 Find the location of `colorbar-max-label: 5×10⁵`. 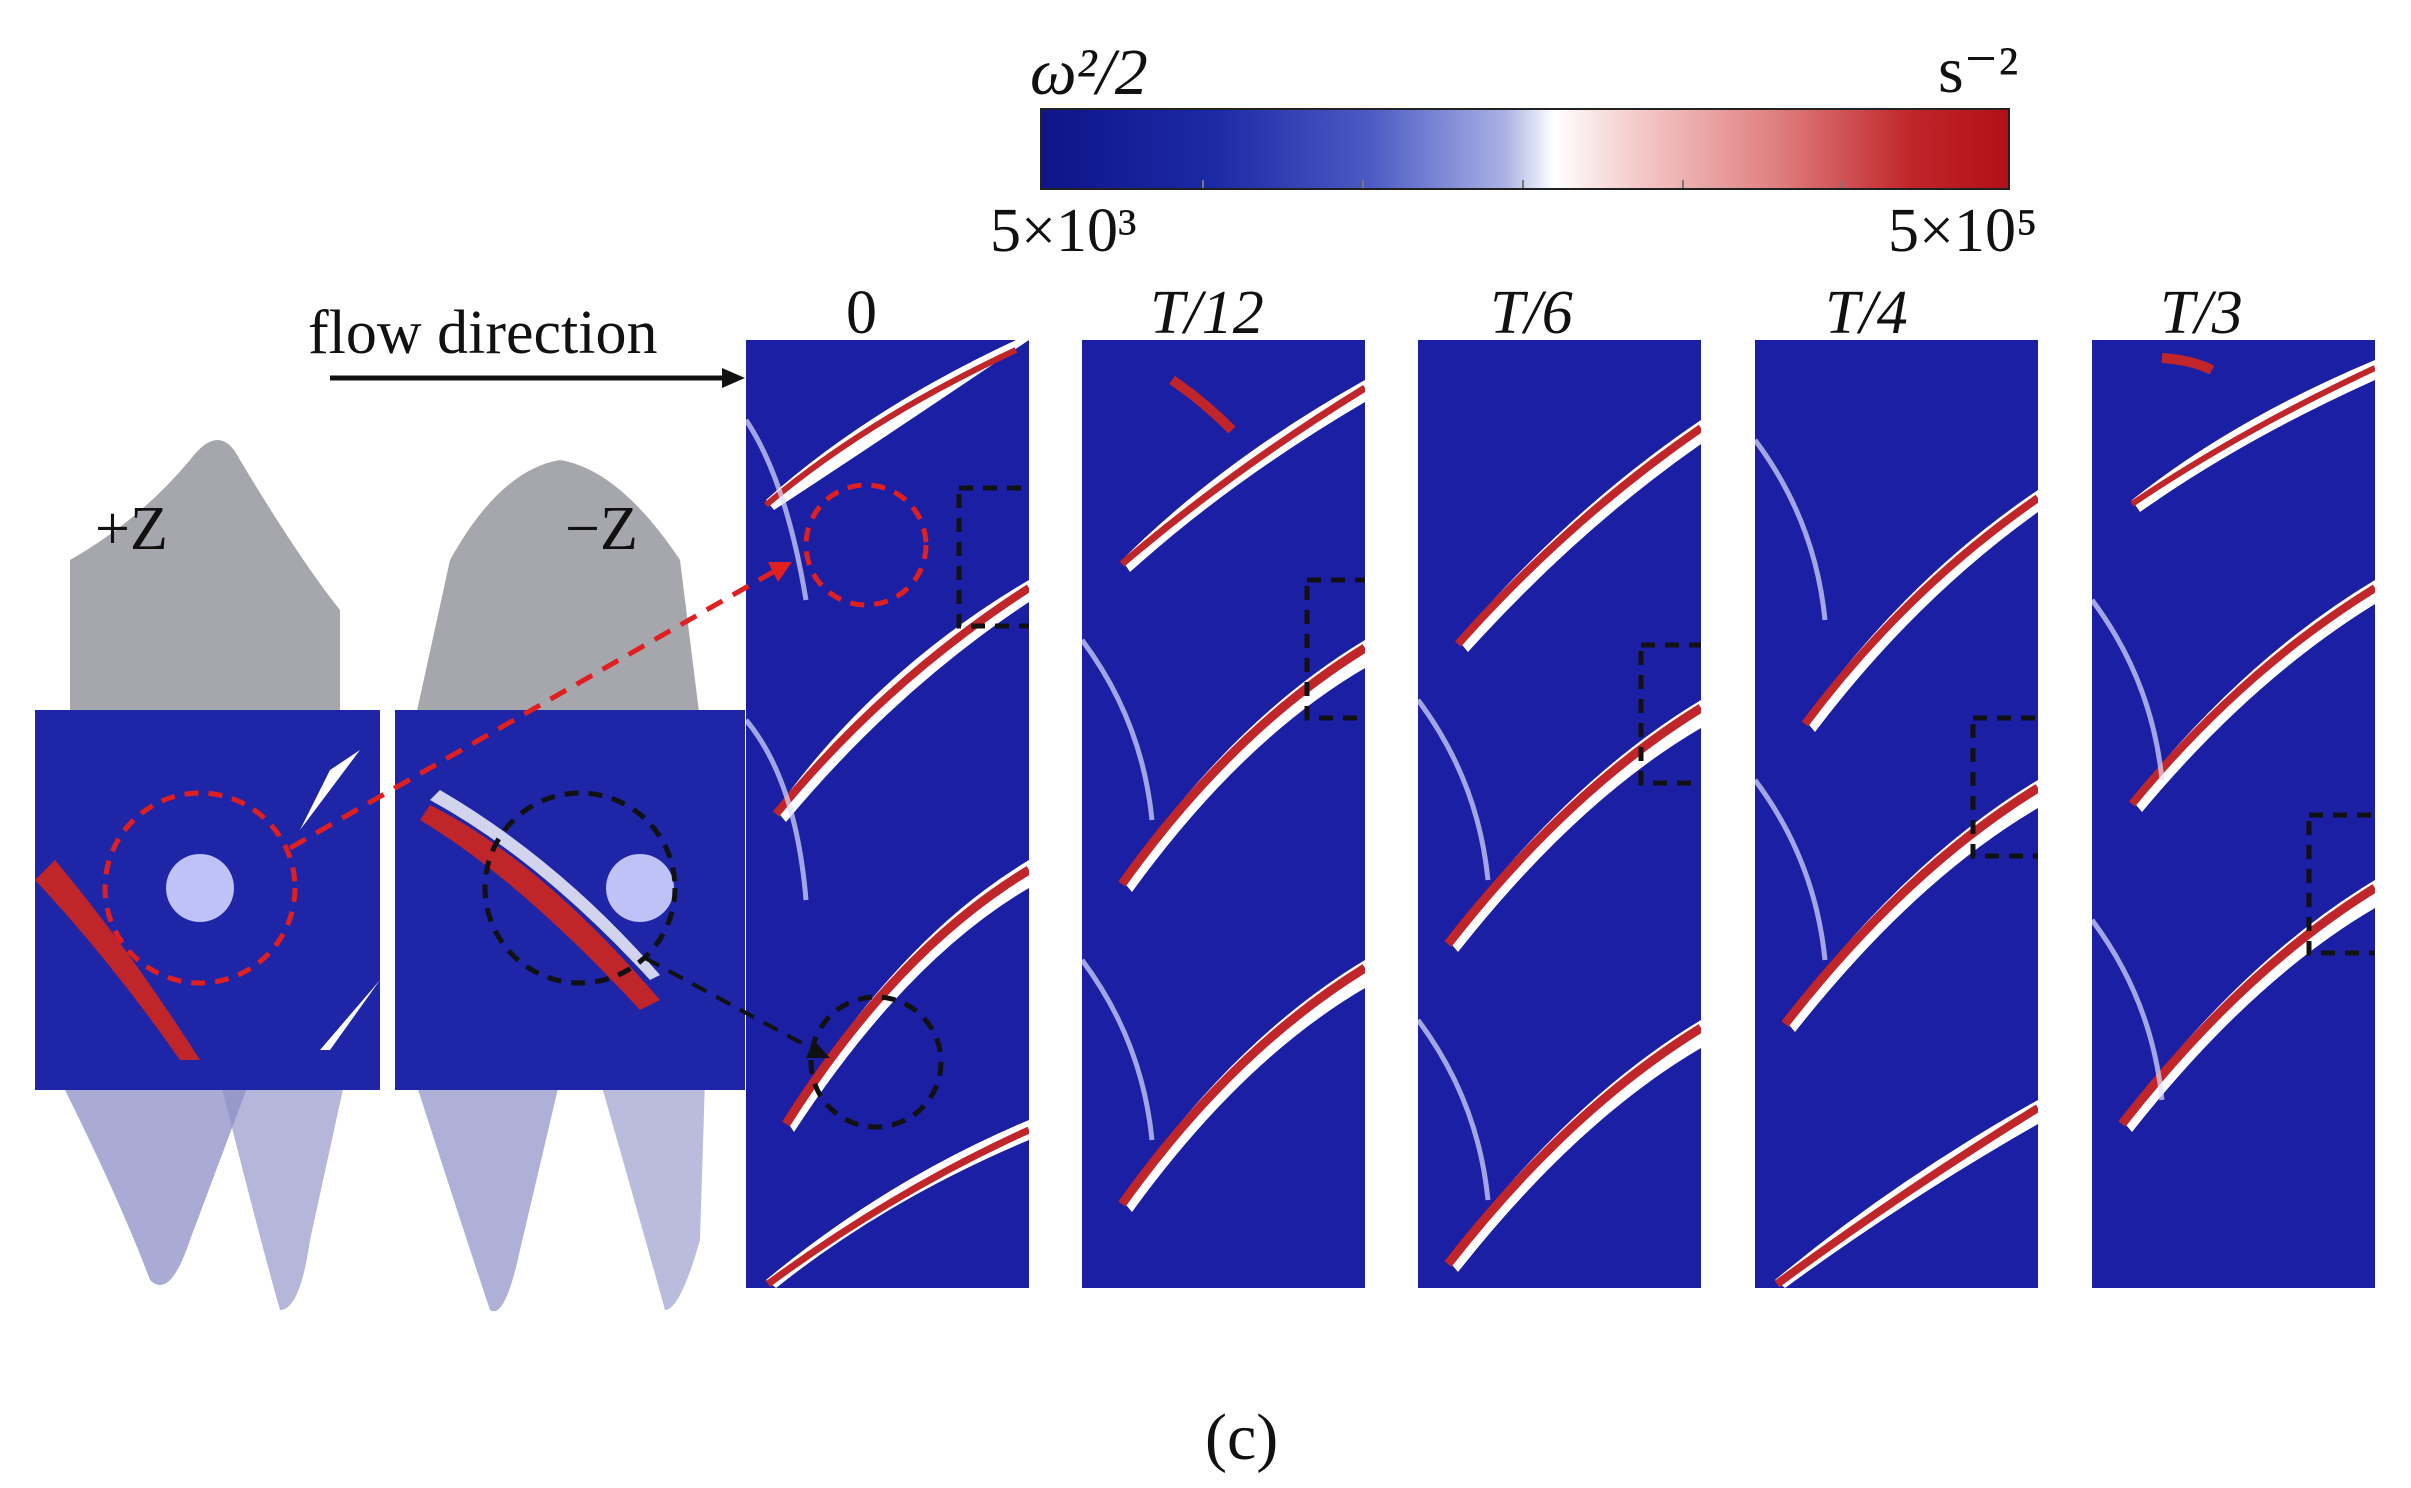

colorbar-max-label: 5×10⁵ is located at coordinates (1963, 231).